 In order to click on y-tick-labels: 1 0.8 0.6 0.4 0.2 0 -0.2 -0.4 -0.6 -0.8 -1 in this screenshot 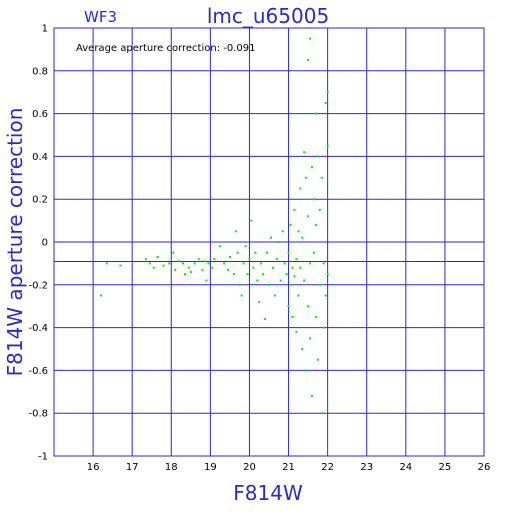, I will do `click(38, 243)`.